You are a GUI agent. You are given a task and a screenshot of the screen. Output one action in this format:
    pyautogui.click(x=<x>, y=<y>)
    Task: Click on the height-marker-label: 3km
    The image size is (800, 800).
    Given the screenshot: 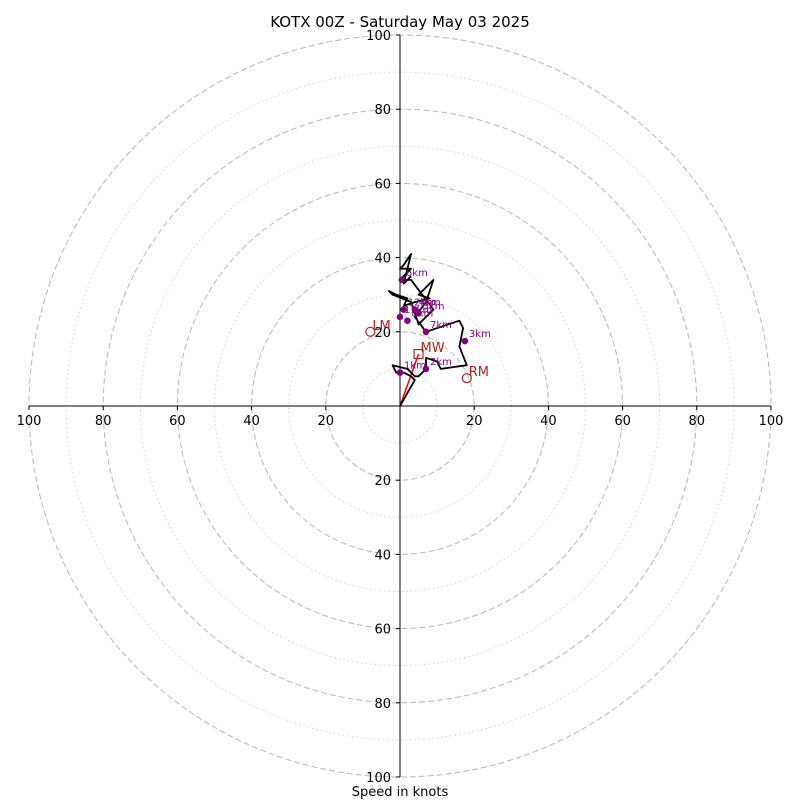 What is the action you would take?
    pyautogui.click(x=480, y=334)
    